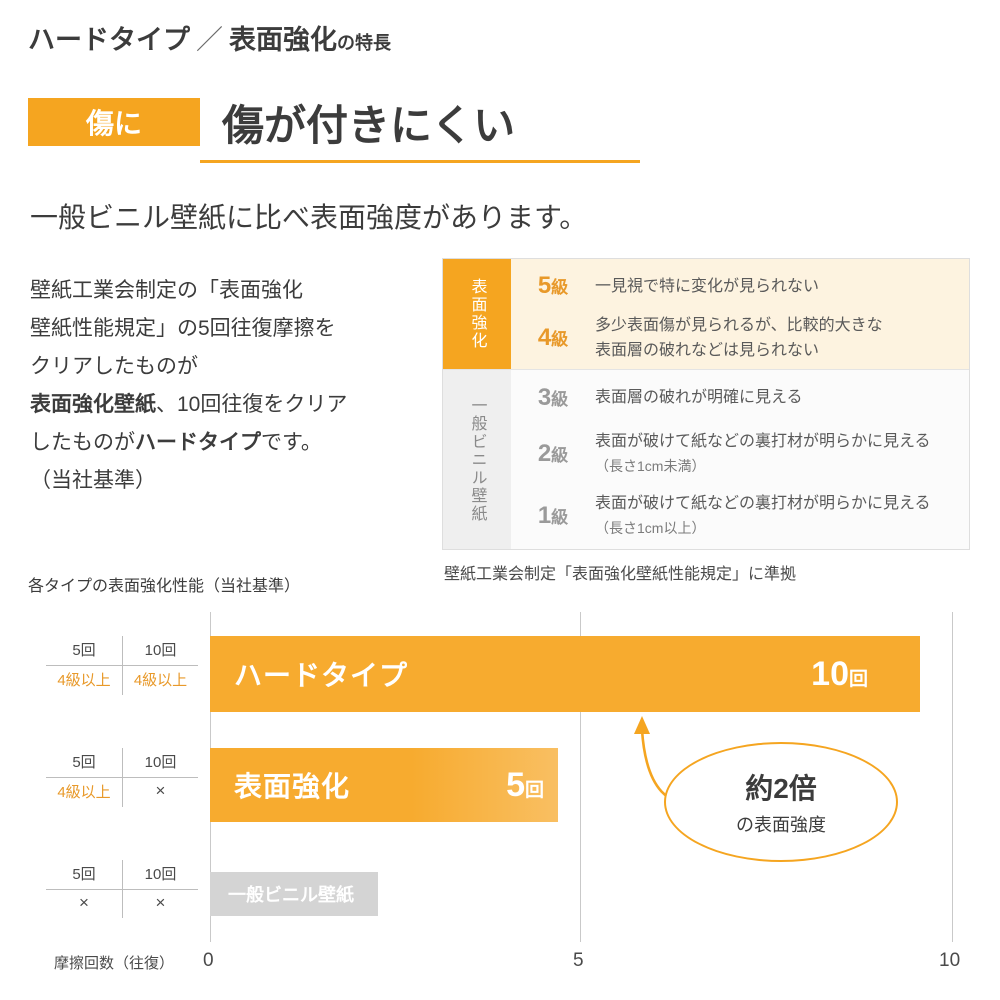 The width and height of the screenshot is (1000, 1000). I want to click on hero-badge-label: 傷に, so click(113, 123).